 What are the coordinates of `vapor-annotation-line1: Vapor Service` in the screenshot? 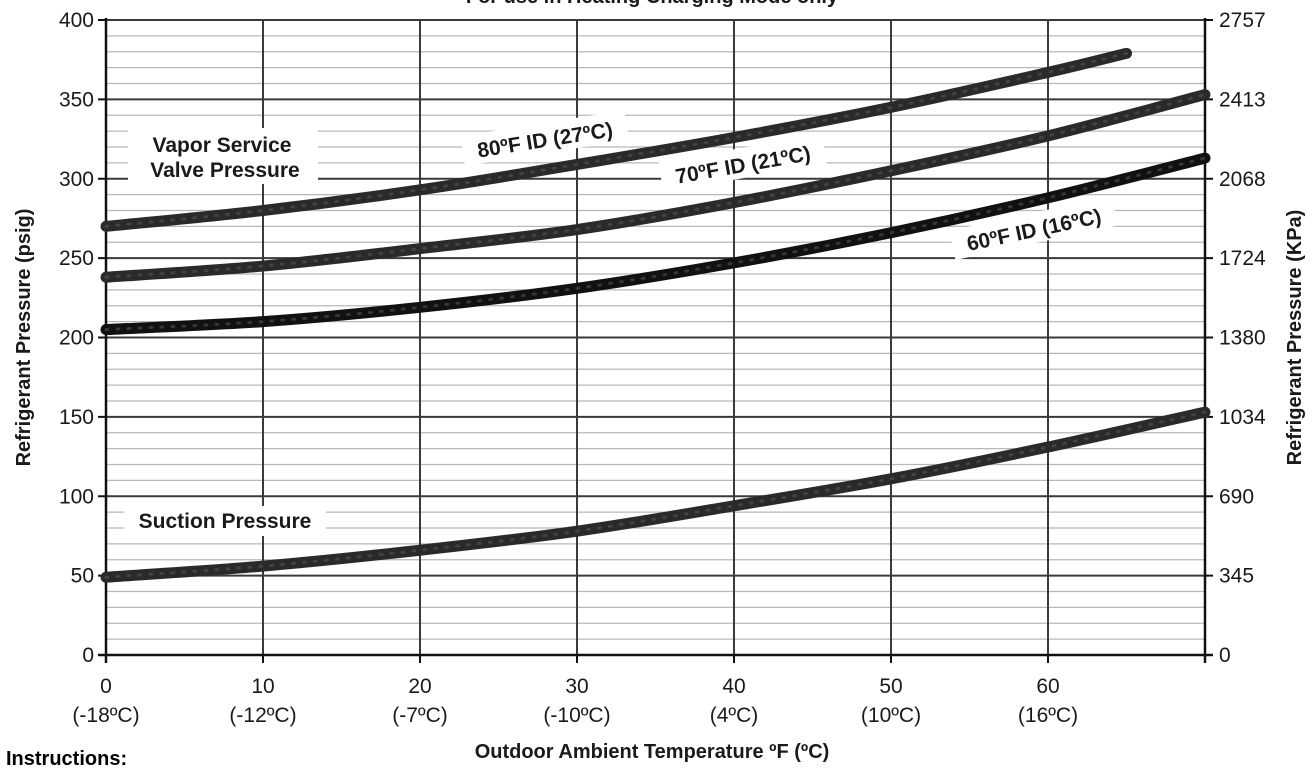 It's located at (222, 145).